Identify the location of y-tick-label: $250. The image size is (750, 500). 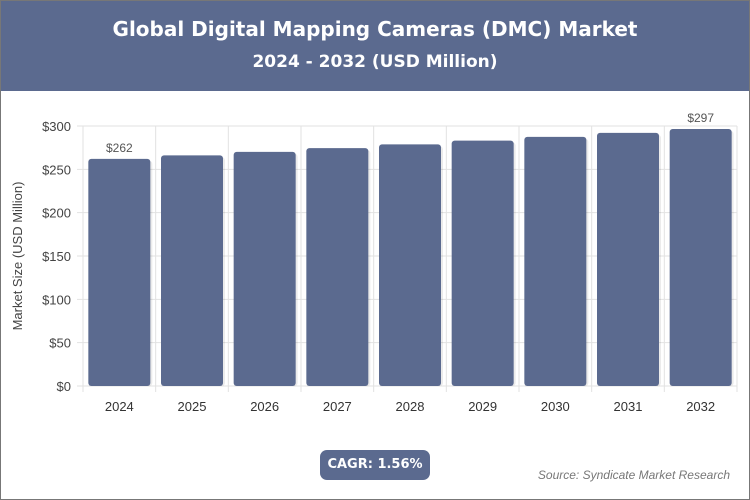
(56, 169).